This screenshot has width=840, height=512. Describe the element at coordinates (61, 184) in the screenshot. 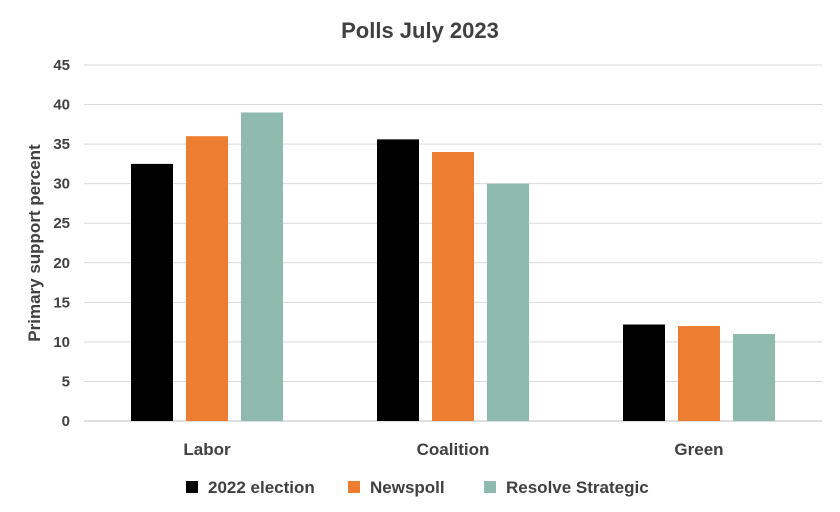

I see `y-tick-label: 30` at that location.